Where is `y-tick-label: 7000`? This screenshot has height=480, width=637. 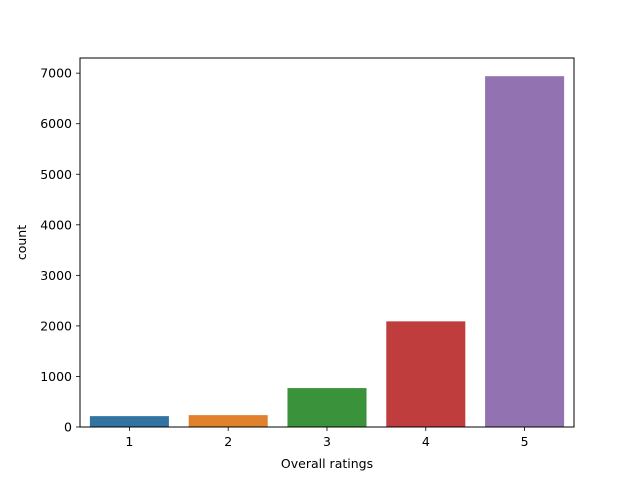 y-tick-label: 7000 is located at coordinates (56, 73).